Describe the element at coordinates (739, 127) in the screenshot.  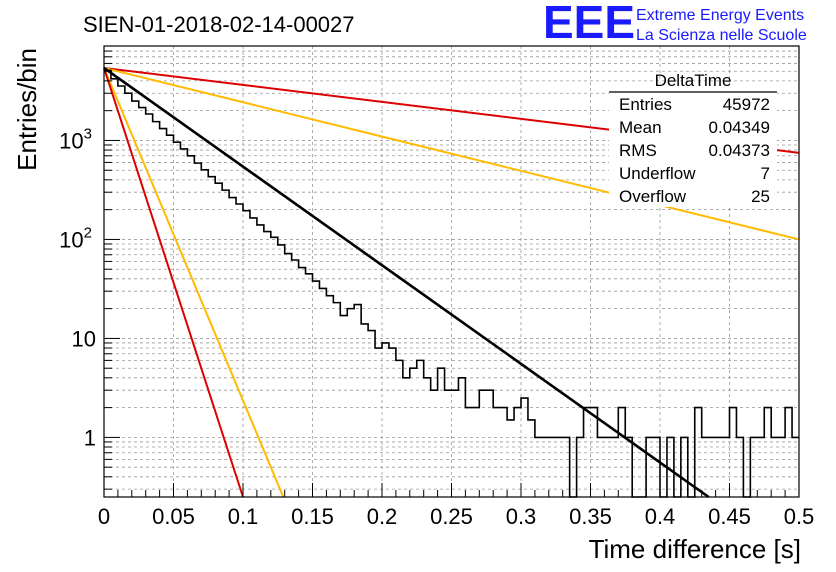
I see `stats-value-mean: 0.04349` at that location.